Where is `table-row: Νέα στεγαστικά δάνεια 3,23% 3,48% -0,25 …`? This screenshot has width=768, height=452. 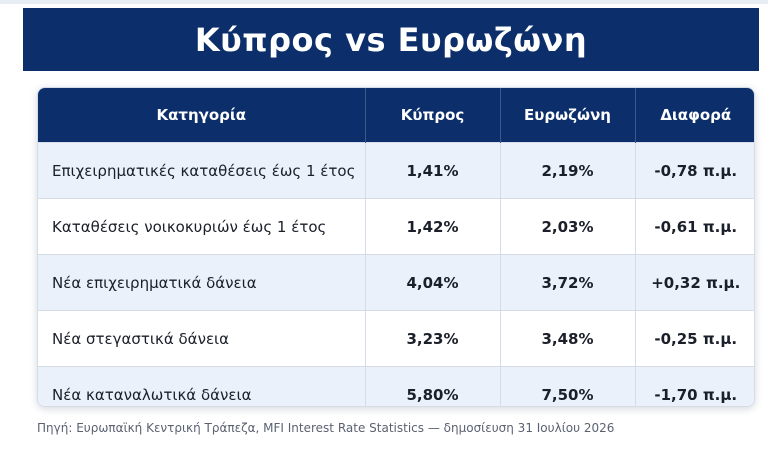 table-row: Νέα στεγαστικά δάνεια 3,23% 3,48% -0,25 … is located at coordinates (396, 338).